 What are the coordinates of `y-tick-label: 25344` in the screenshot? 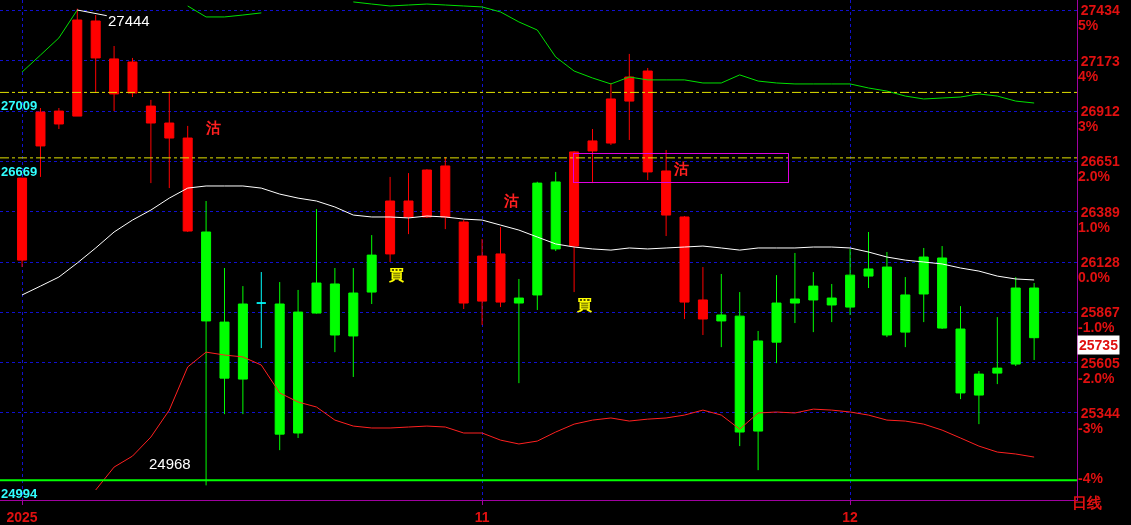 It's located at (1100, 412).